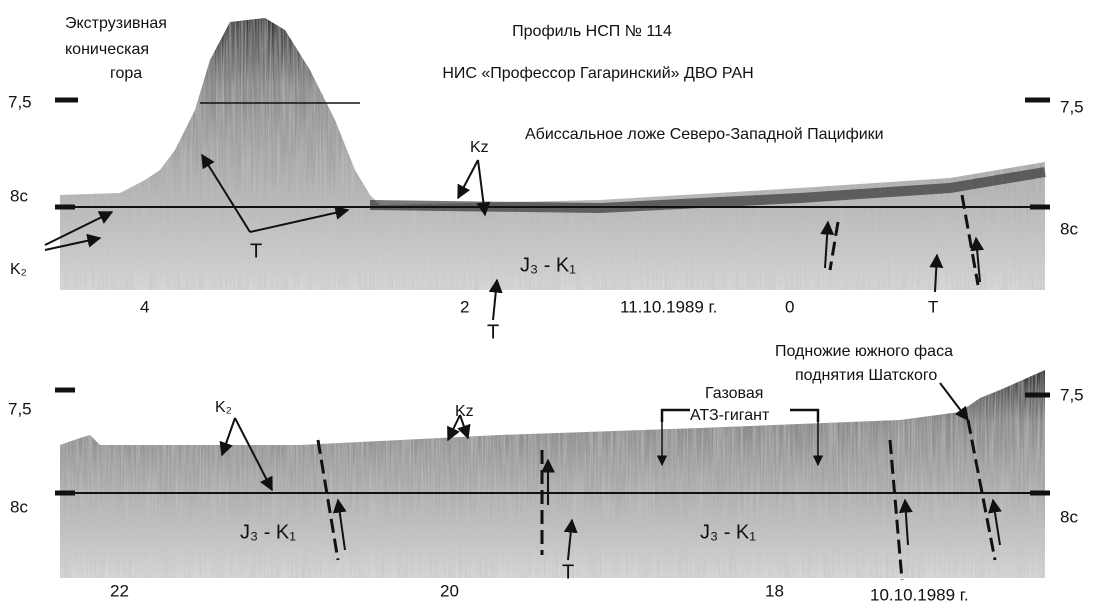 This screenshot has height=607, width=1094. I want to click on feature-label: коническая, so click(107, 49).